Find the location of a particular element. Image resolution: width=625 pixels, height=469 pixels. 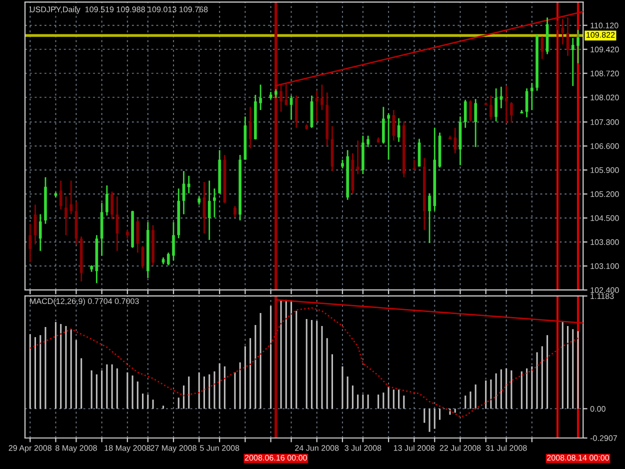

x-tick-label: 24 Jun 2008 is located at coordinates (317, 448).